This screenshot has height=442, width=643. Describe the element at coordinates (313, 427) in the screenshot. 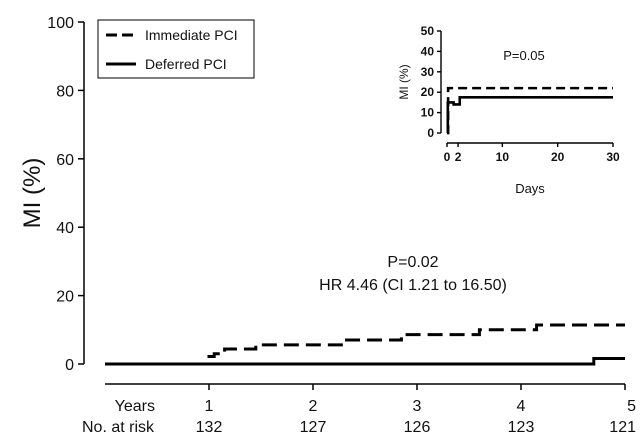

I see `risk-at-risk-value: 127` at that location.